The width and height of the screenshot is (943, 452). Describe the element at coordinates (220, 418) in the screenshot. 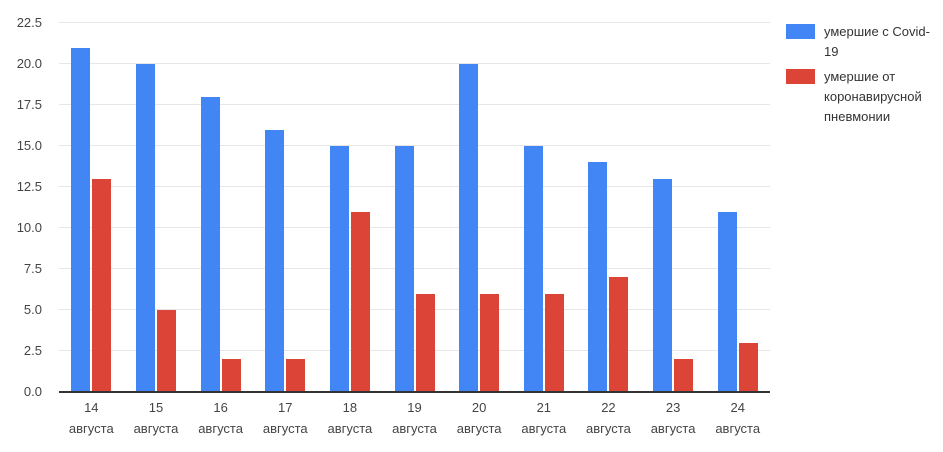

I see `x-axis-category-label: 16 августа` at that location.